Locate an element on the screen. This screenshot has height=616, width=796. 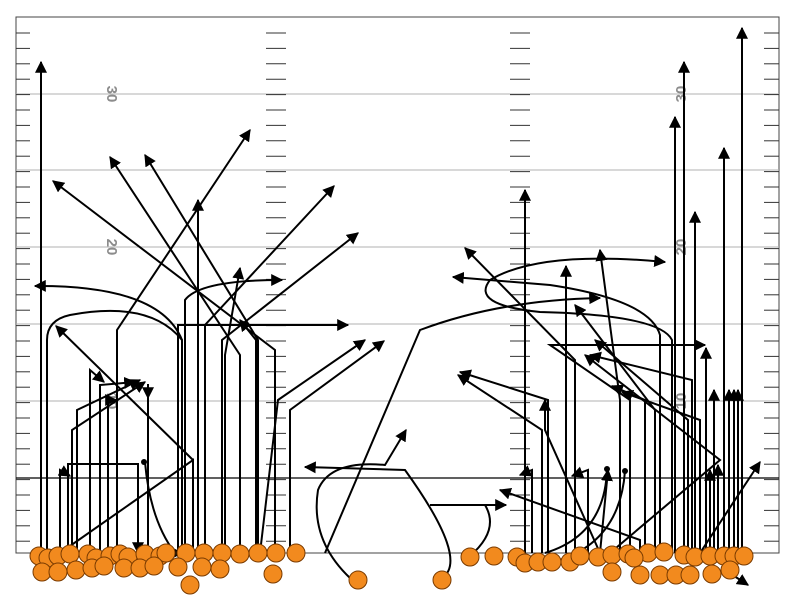
yard-number: 10 is located at coordinates (681, 401).